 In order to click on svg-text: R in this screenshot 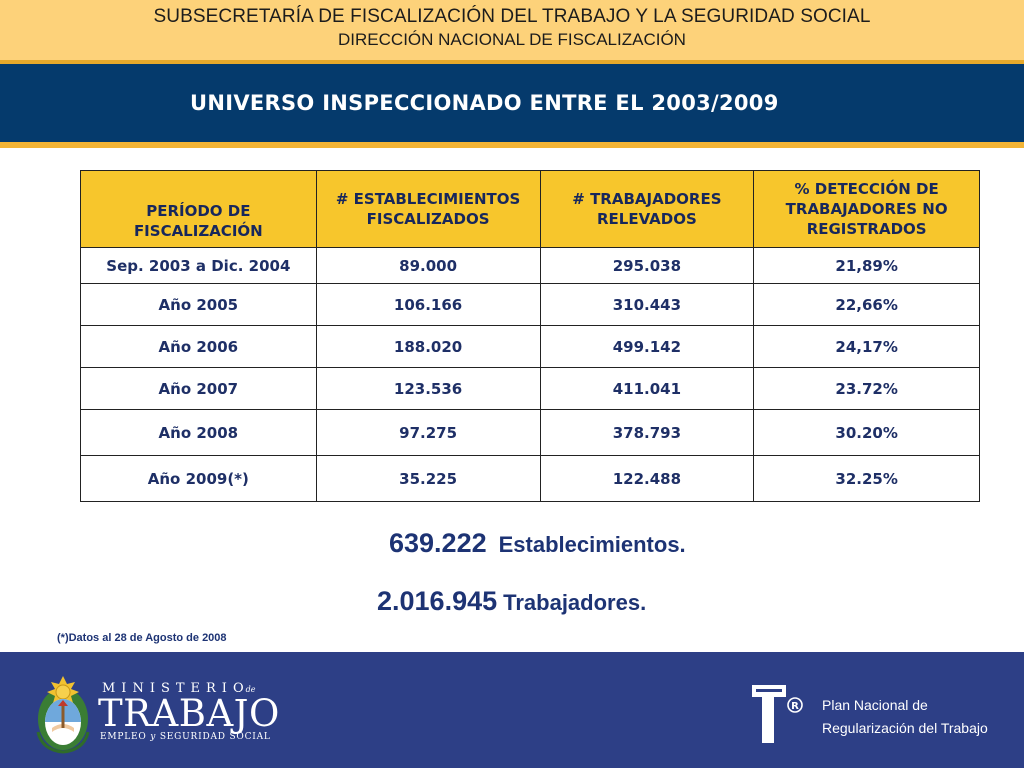, I will do `click(795, 706)`.